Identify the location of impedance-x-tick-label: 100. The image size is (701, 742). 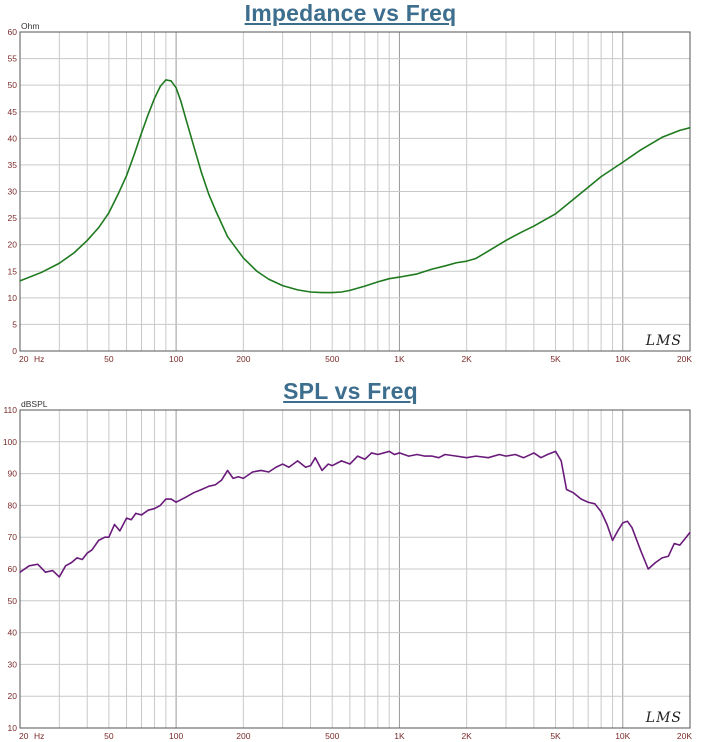
(176, 359).